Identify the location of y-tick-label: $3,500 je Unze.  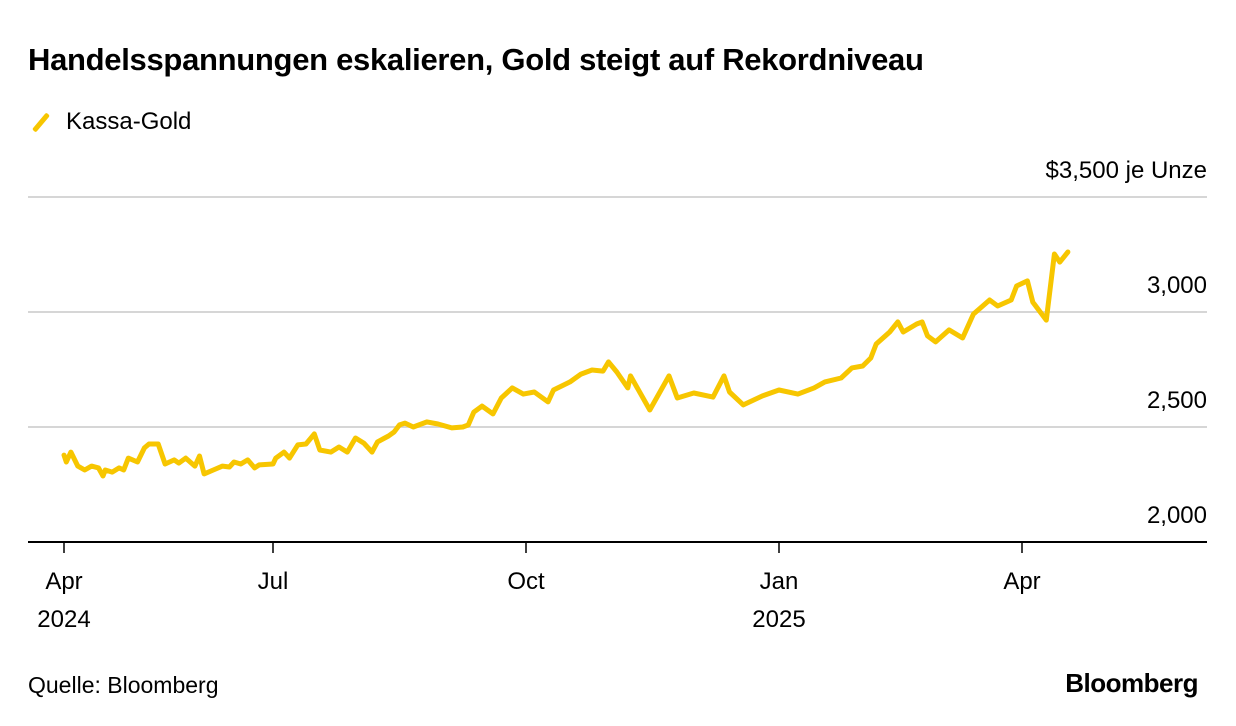
(1126, 170).